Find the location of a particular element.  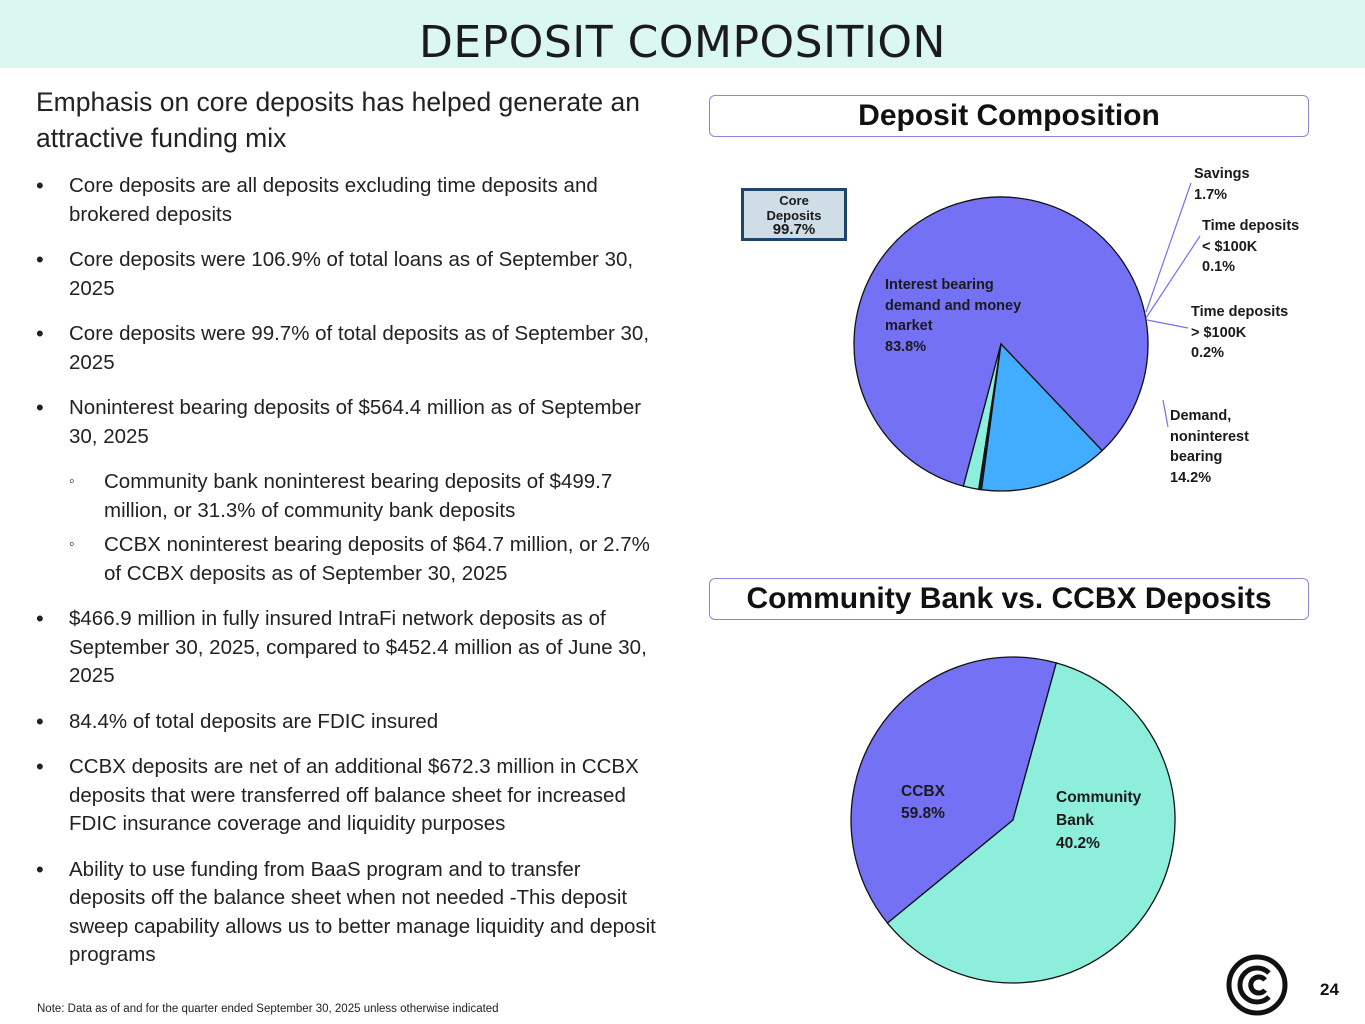

bank-split-slice-ccbx is located at coordinates (1031, 823).